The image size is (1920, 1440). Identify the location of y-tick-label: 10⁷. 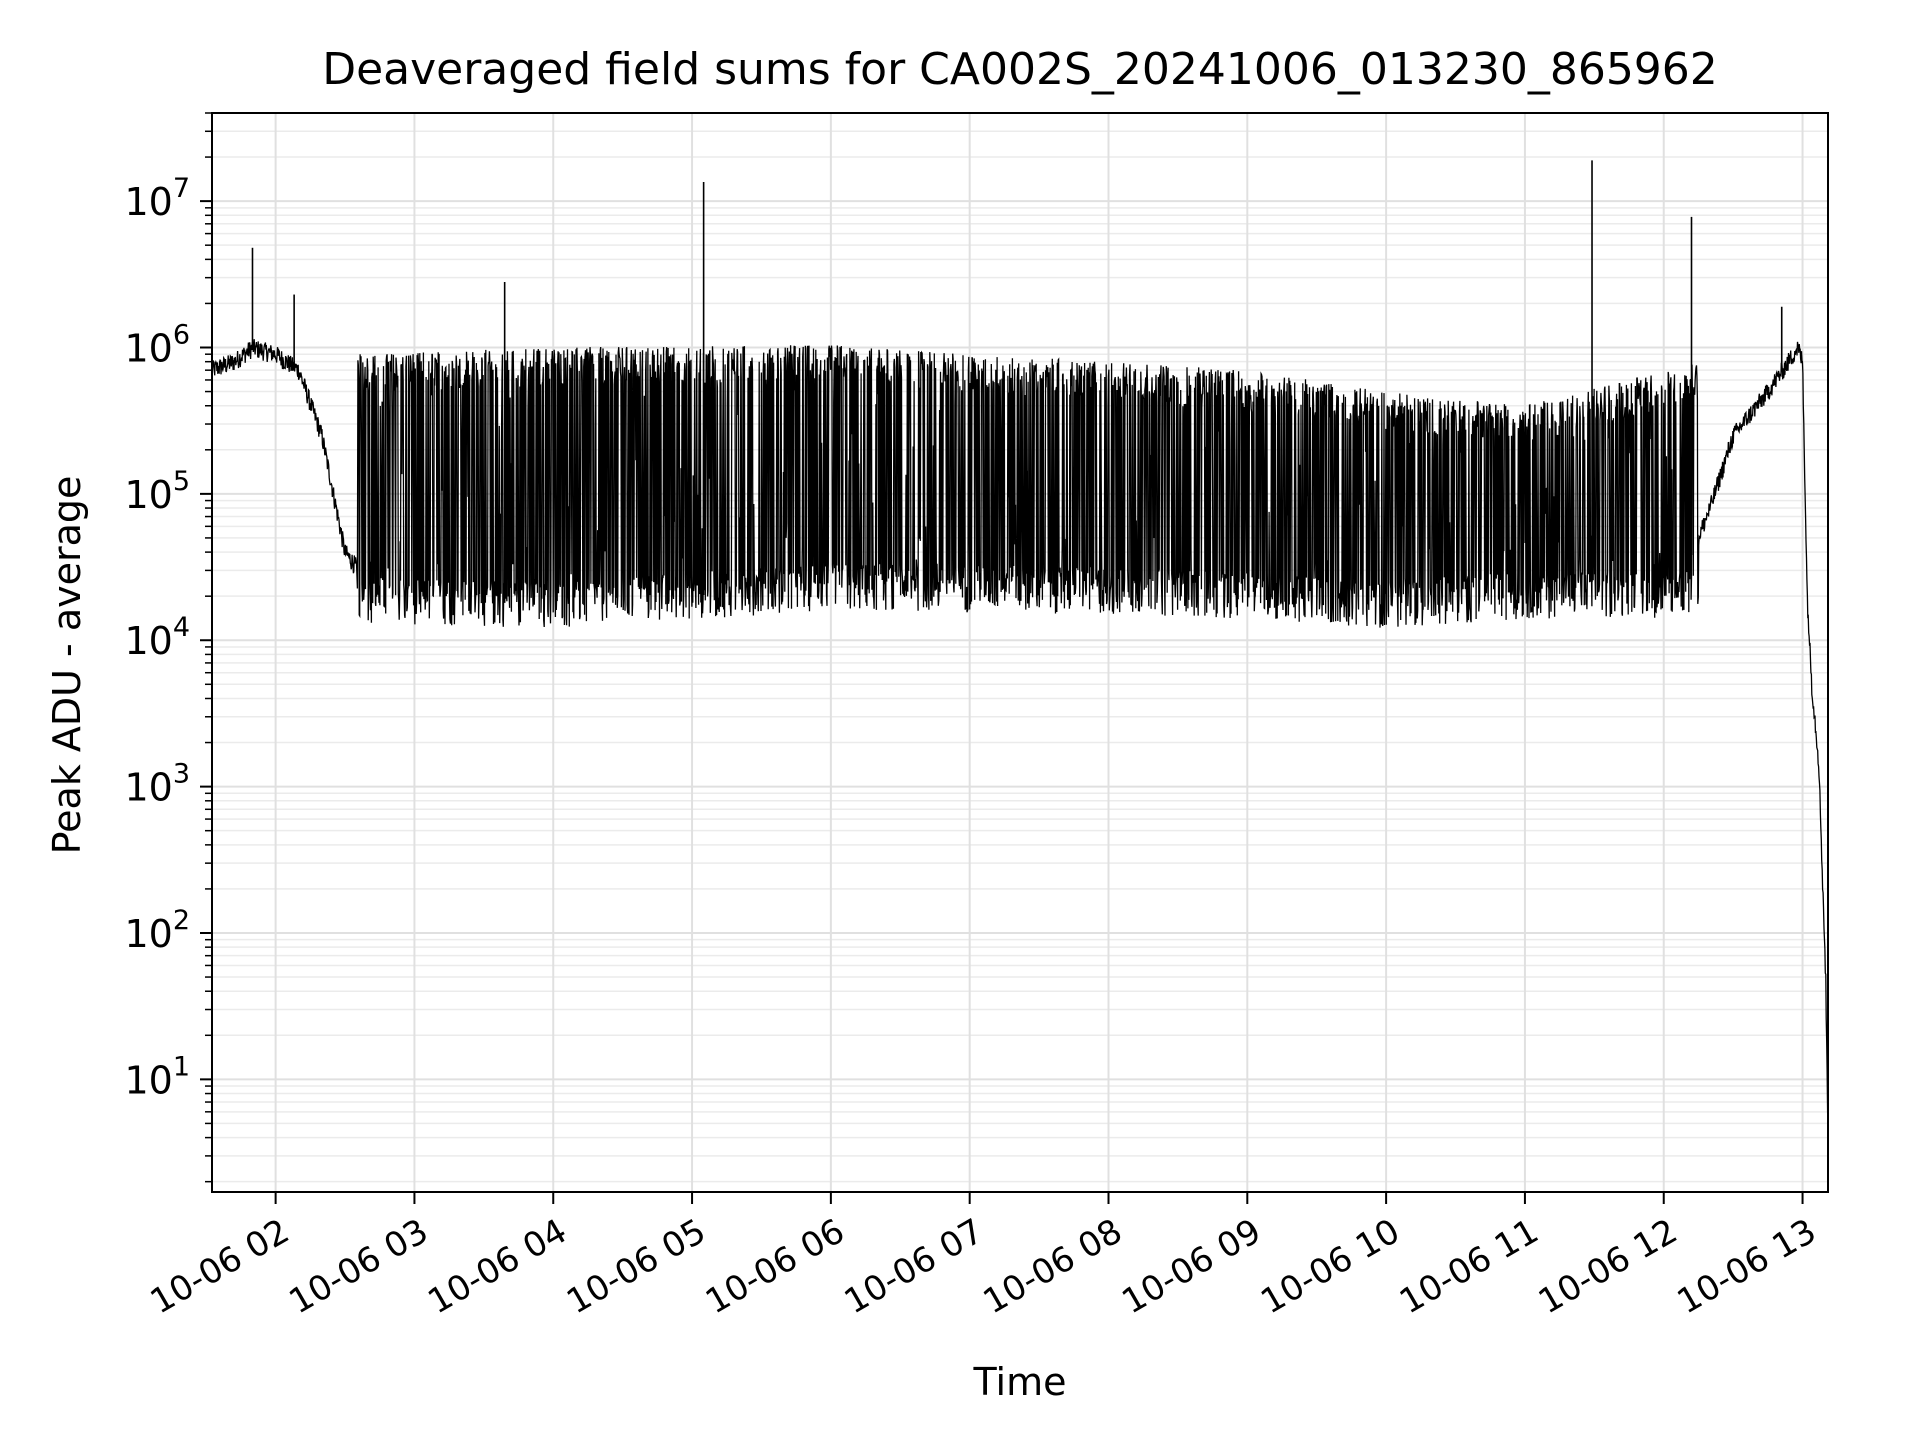
(157, 198).